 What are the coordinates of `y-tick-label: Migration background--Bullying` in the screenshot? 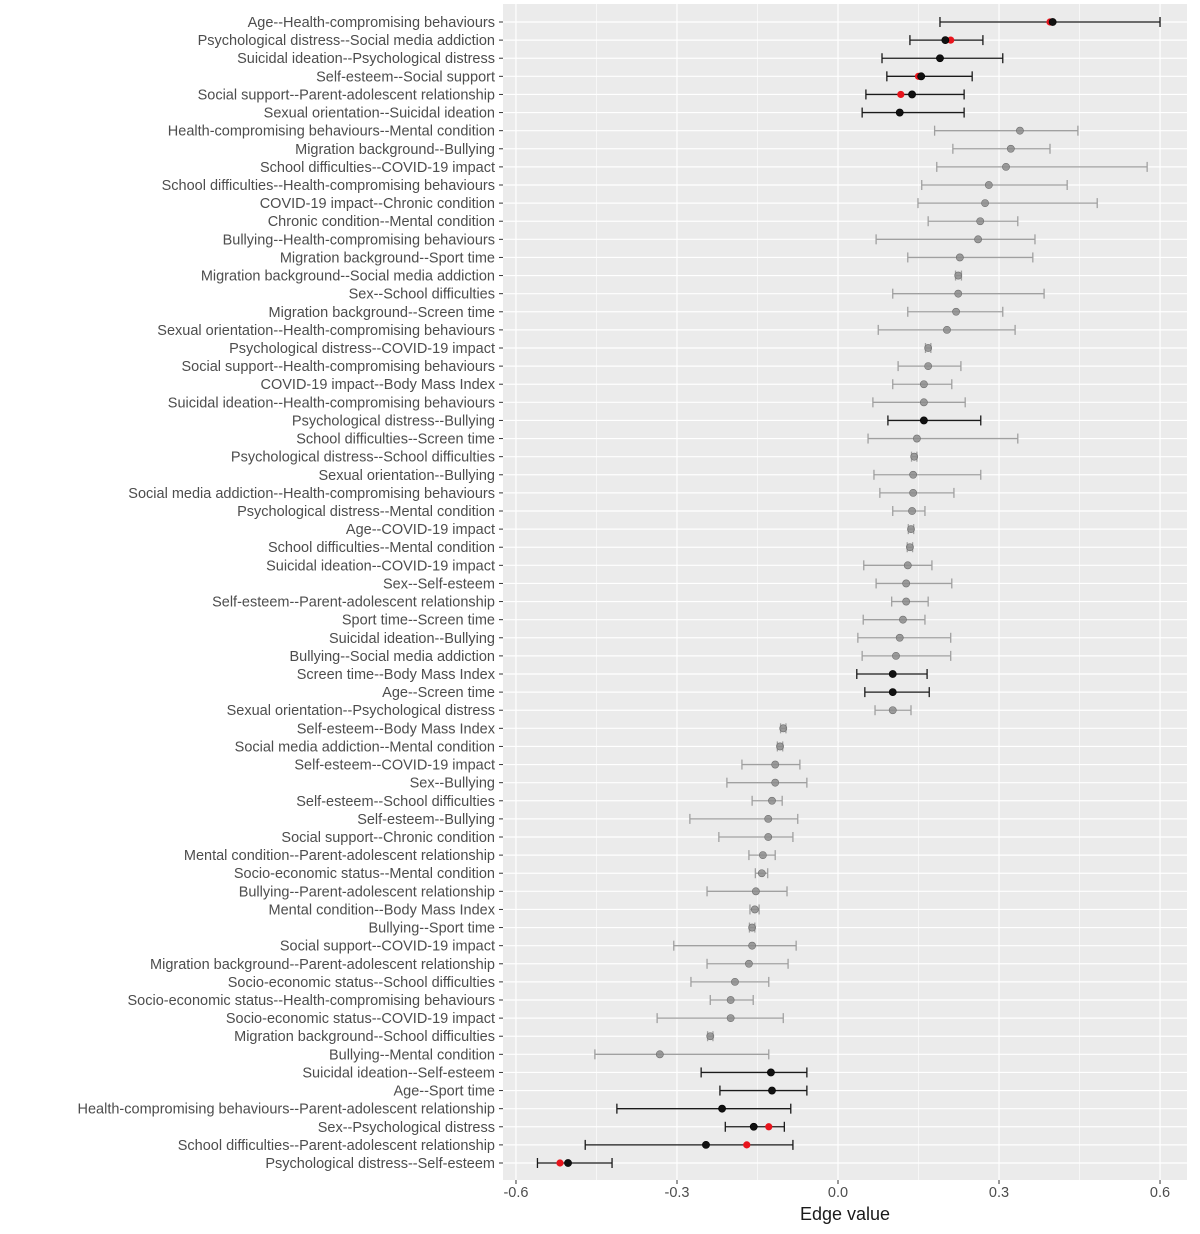 It's located at (395, 150).